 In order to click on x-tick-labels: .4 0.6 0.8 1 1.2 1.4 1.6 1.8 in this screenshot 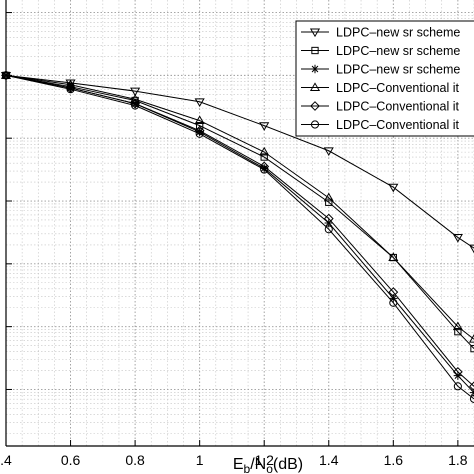, I will do `click(234, 460)`.